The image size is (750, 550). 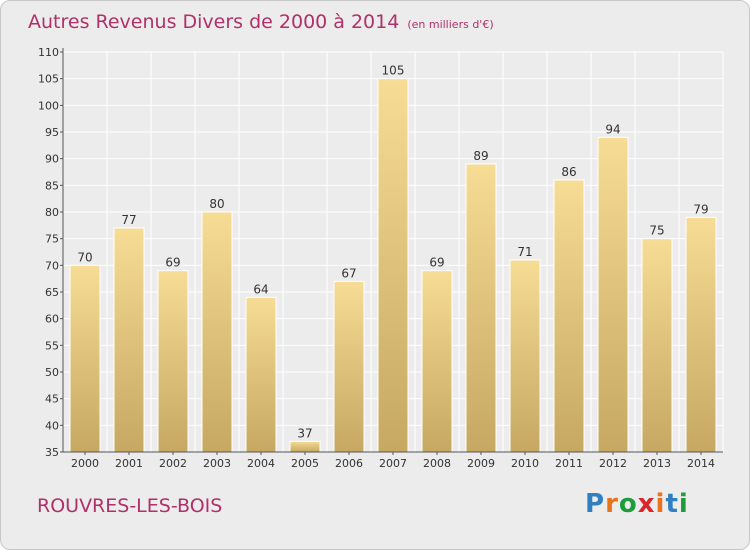 What do you see at coordinates (524, 252) in the screenshot?
I see `data-label-2010: 71` at bounding box center [524, 252].